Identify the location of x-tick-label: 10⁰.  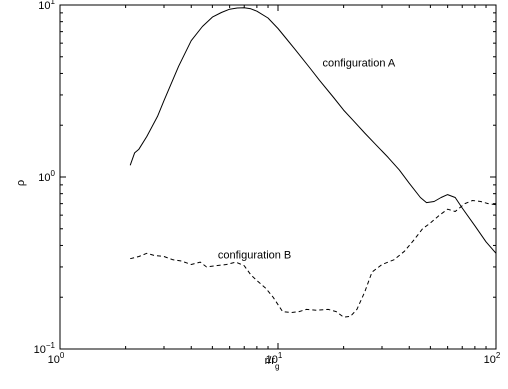
(56, 358).